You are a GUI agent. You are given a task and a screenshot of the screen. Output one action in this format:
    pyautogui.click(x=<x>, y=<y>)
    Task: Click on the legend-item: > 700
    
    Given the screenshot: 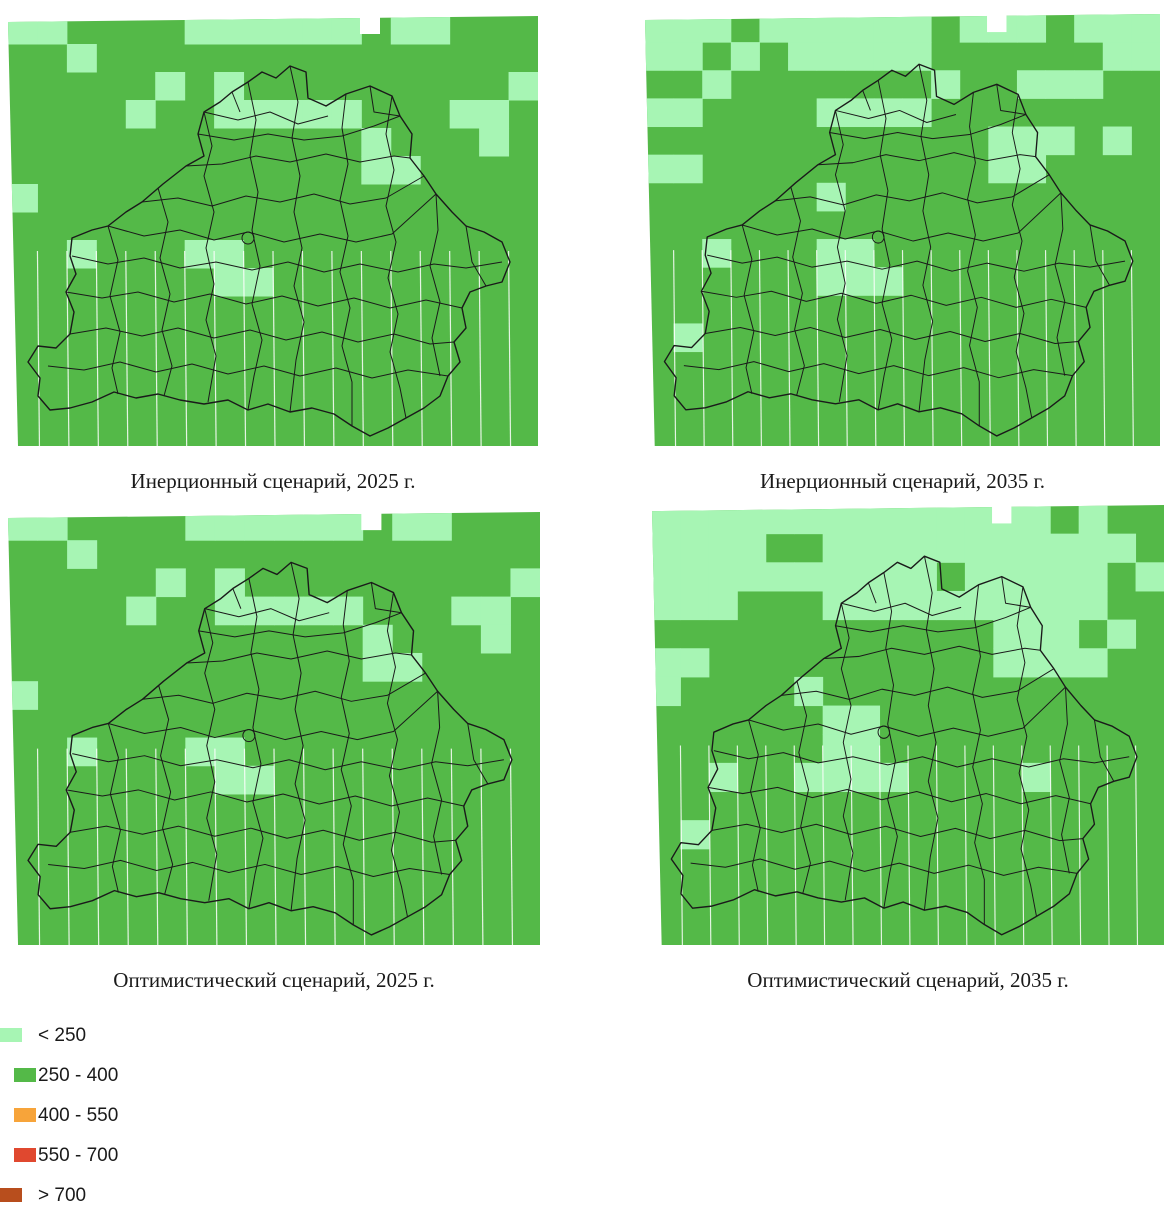 What is the action you would take?
    pyautogui.click(x=100, y=1198)
    